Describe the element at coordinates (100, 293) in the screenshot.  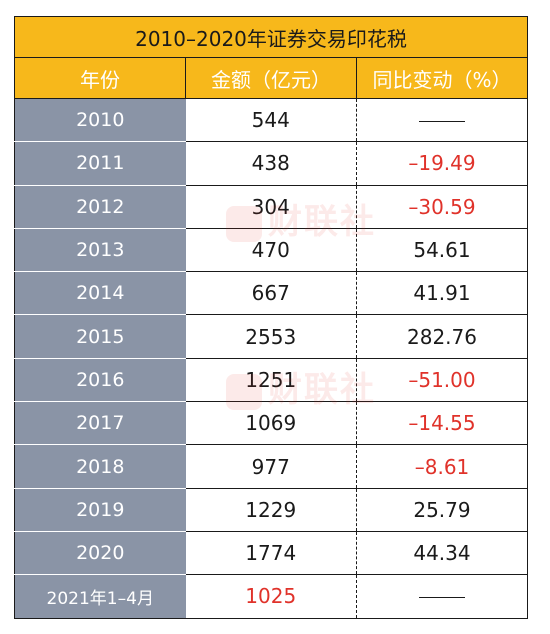
I see `year-cell: 2014` at that location.